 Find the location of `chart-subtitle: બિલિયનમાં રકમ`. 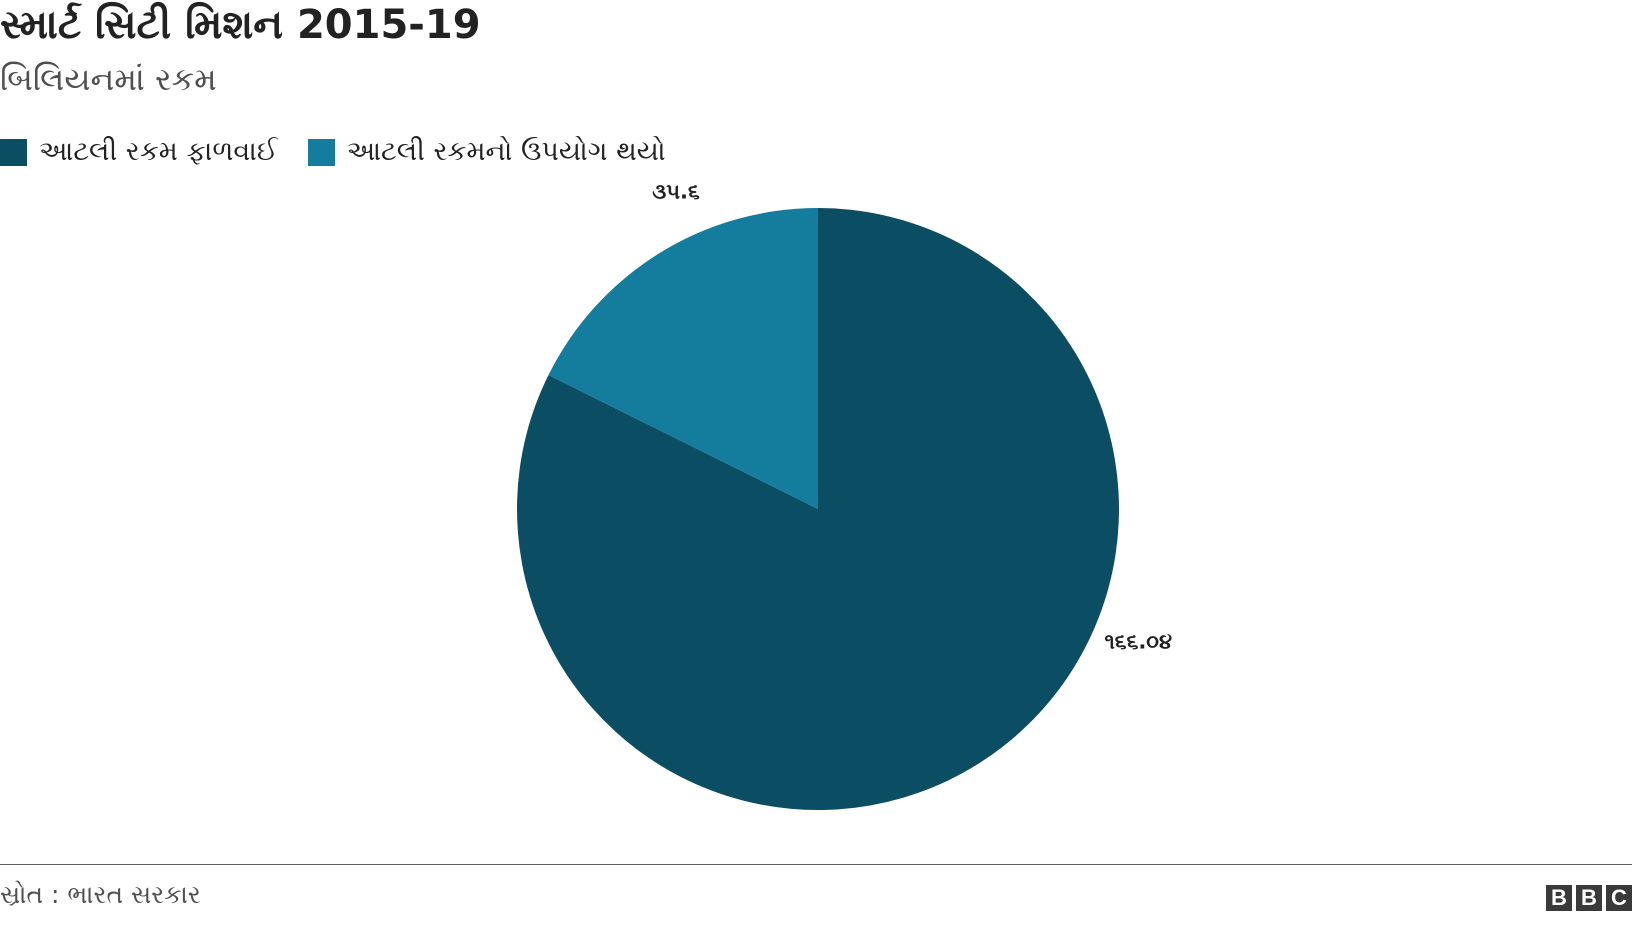

chart-subtitle: બિલિયનમાં રકમ is located at coordinates (108, 79).